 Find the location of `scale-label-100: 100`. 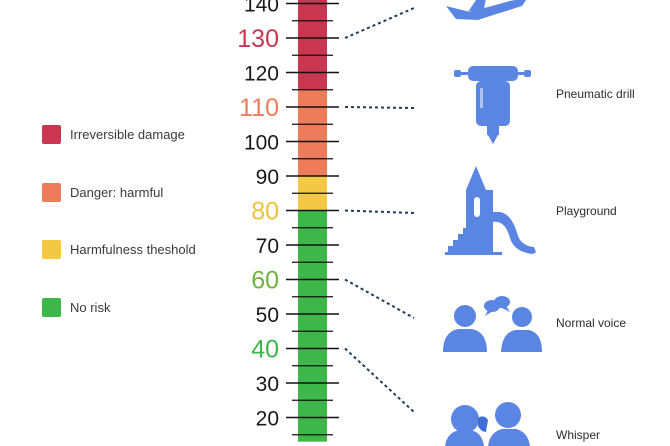

scale-label-100: 100 is located at coordinates (261, 143).